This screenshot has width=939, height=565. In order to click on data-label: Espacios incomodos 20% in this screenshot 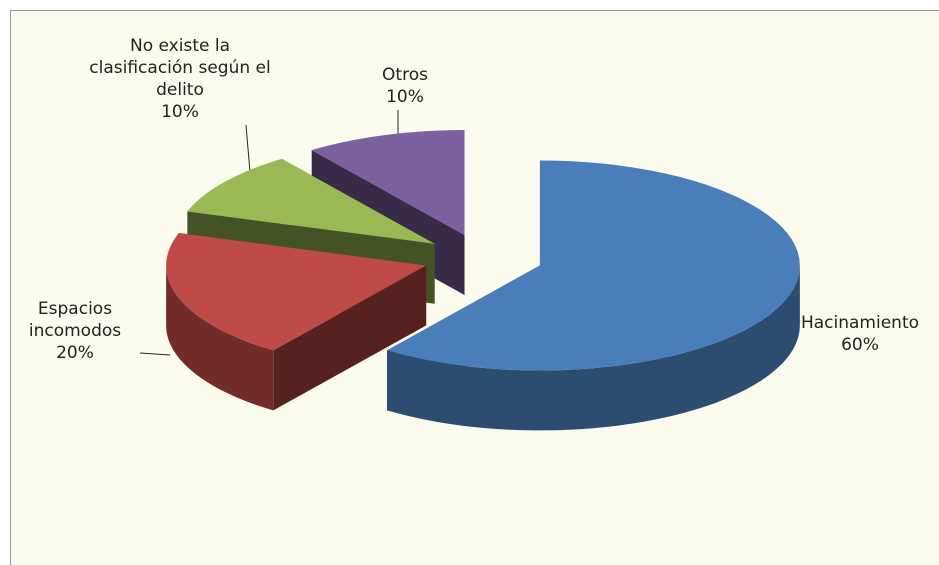, I will do `click(75, 331)`.